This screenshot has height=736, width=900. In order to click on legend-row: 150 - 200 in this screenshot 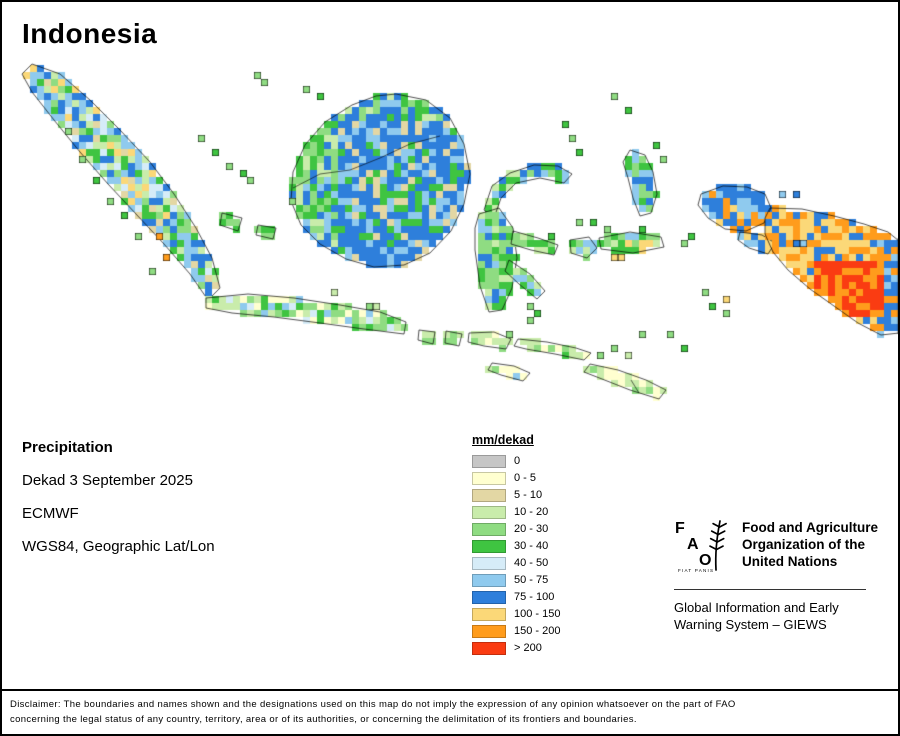, I will do `click(516, 631)`.